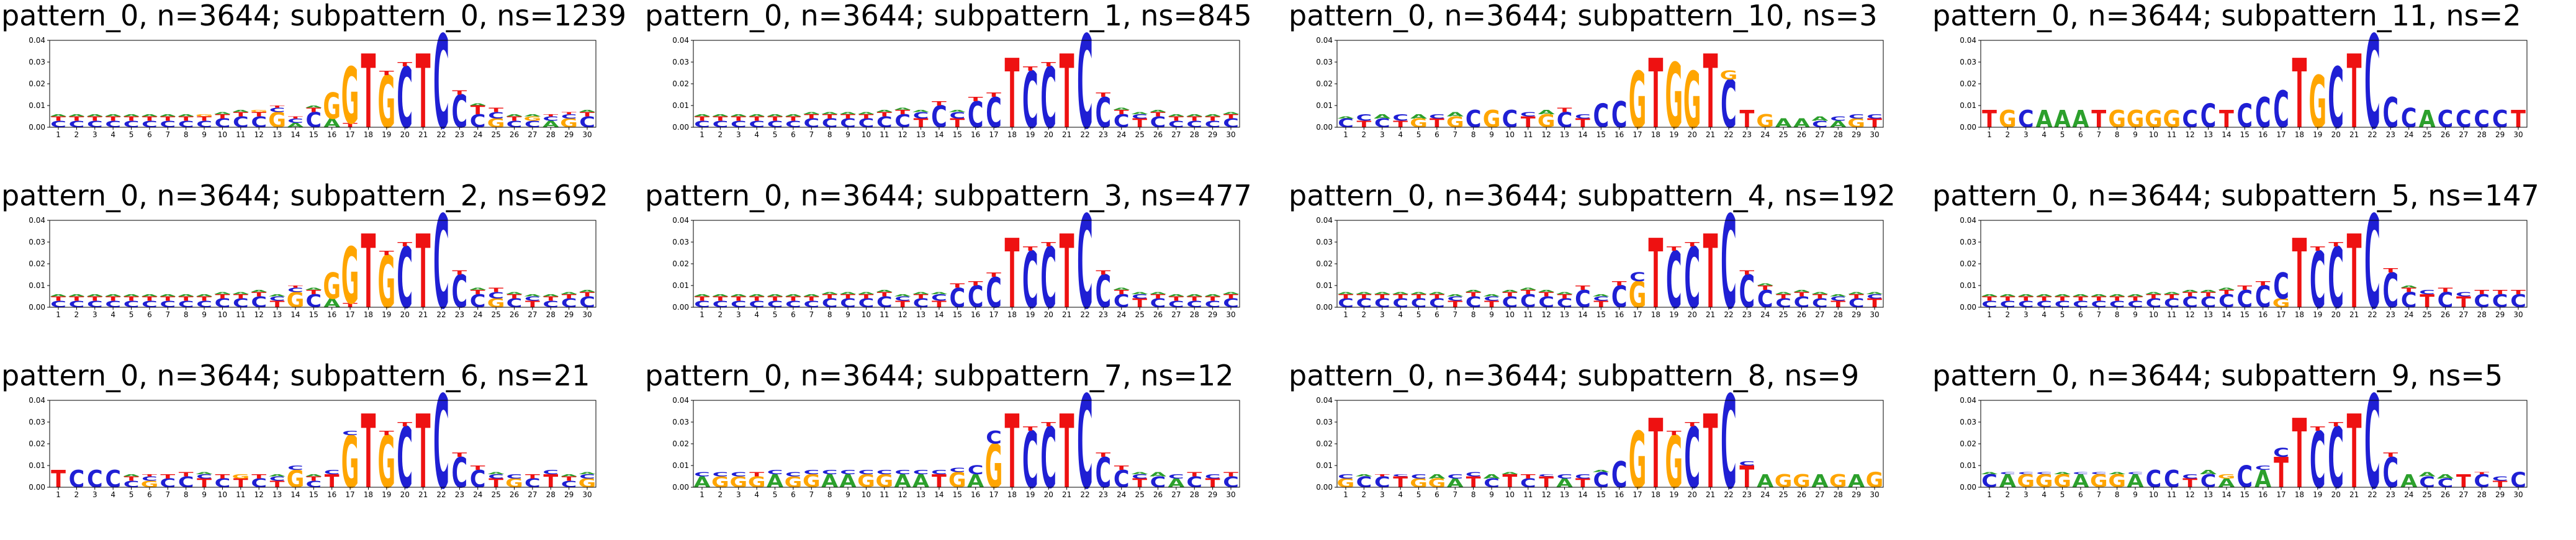  What do you see at coordinates (37, 285) in the screenshot?
I see `y-tick-label: 0.01` at bounding box center [37, 285].